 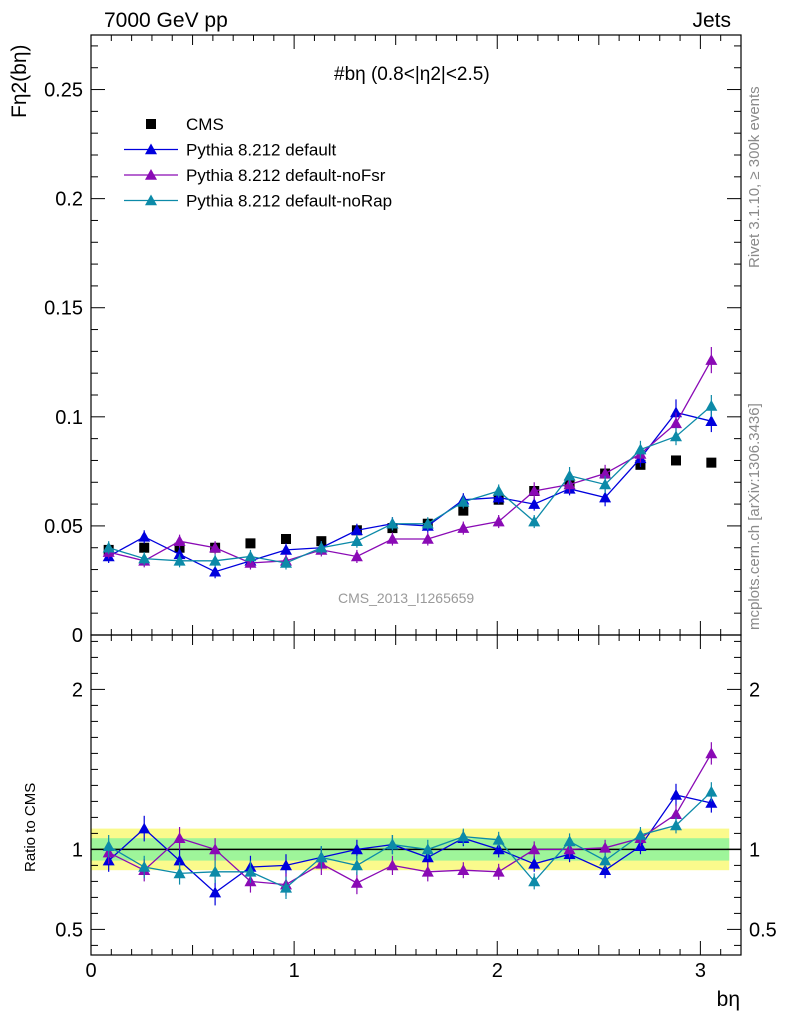 I want to click on ratio-y-tick-label-right: 1, so click(x=754, y=850).